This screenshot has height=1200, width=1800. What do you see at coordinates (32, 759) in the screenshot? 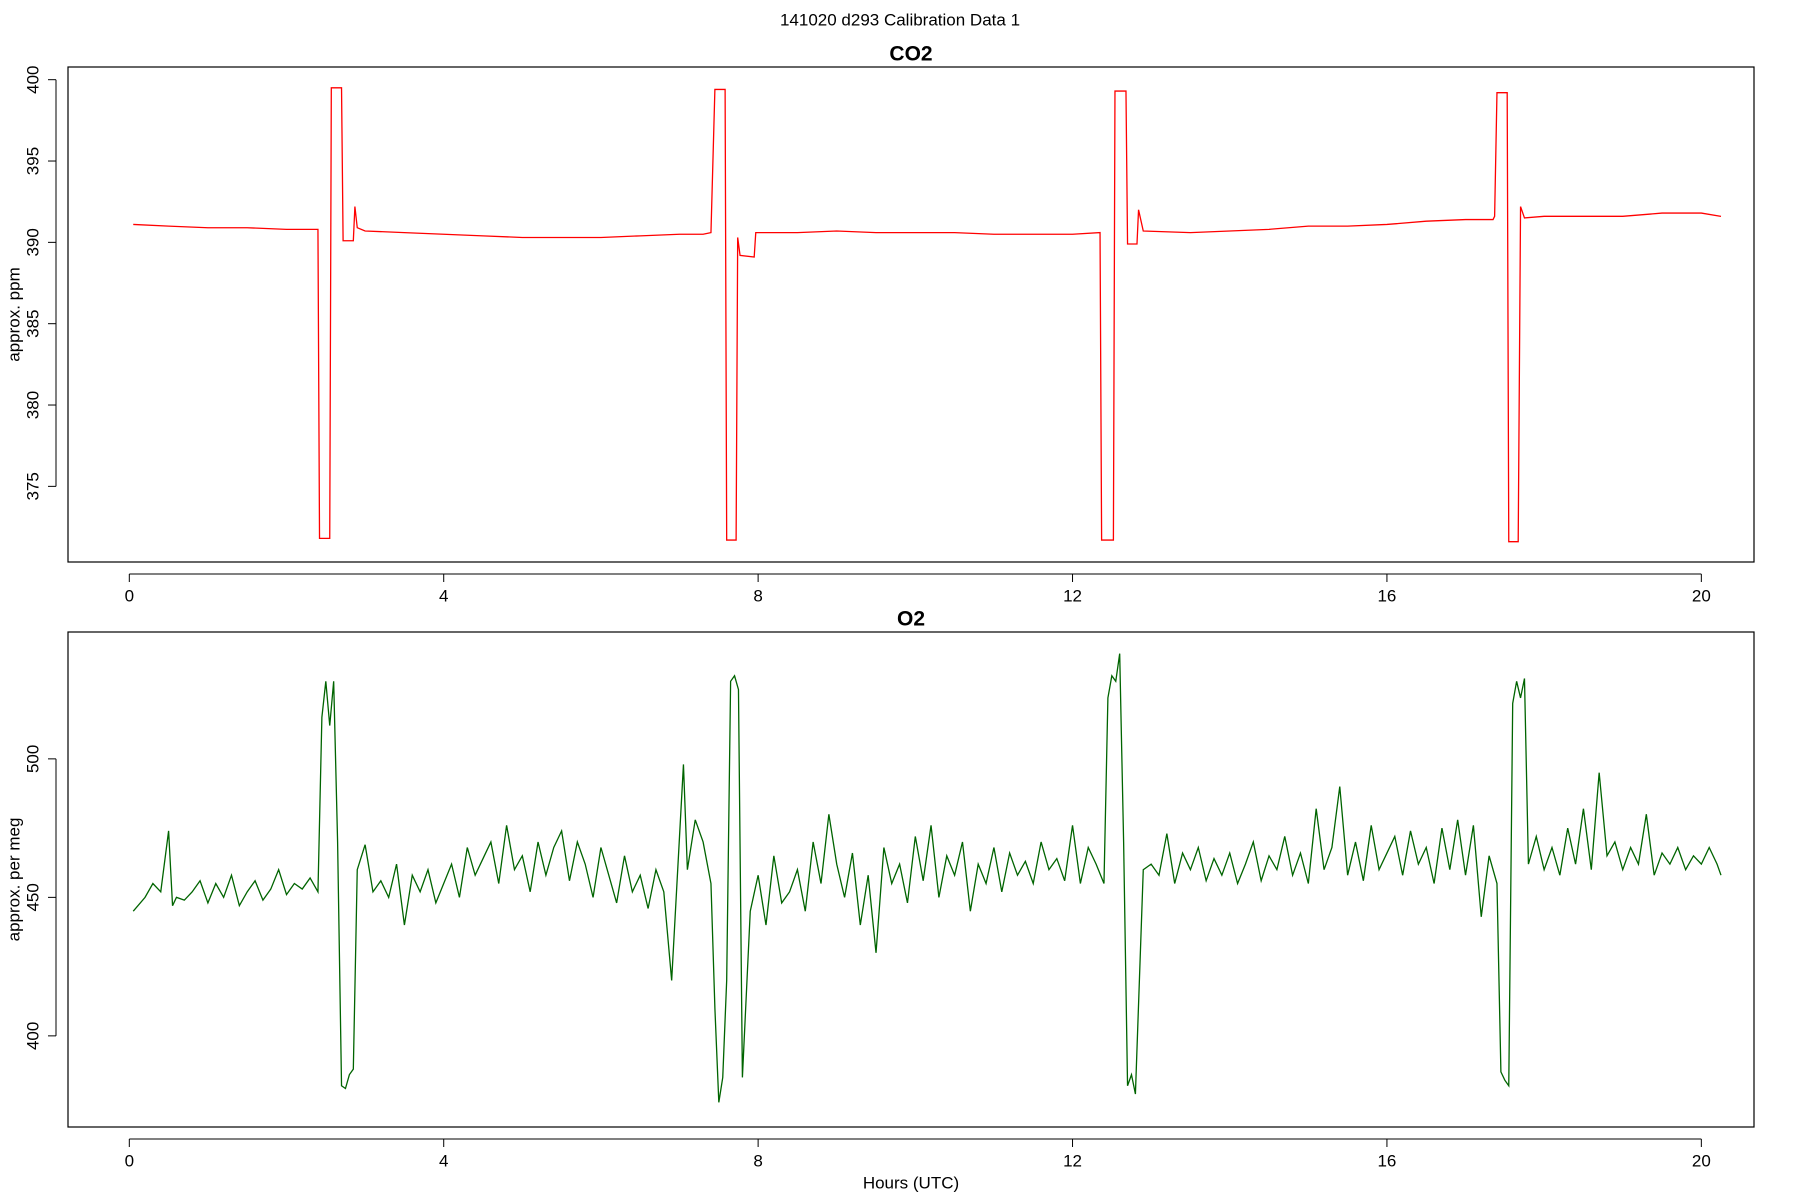
I see `y-tick-label: 500` at bounding box center [32, 759].